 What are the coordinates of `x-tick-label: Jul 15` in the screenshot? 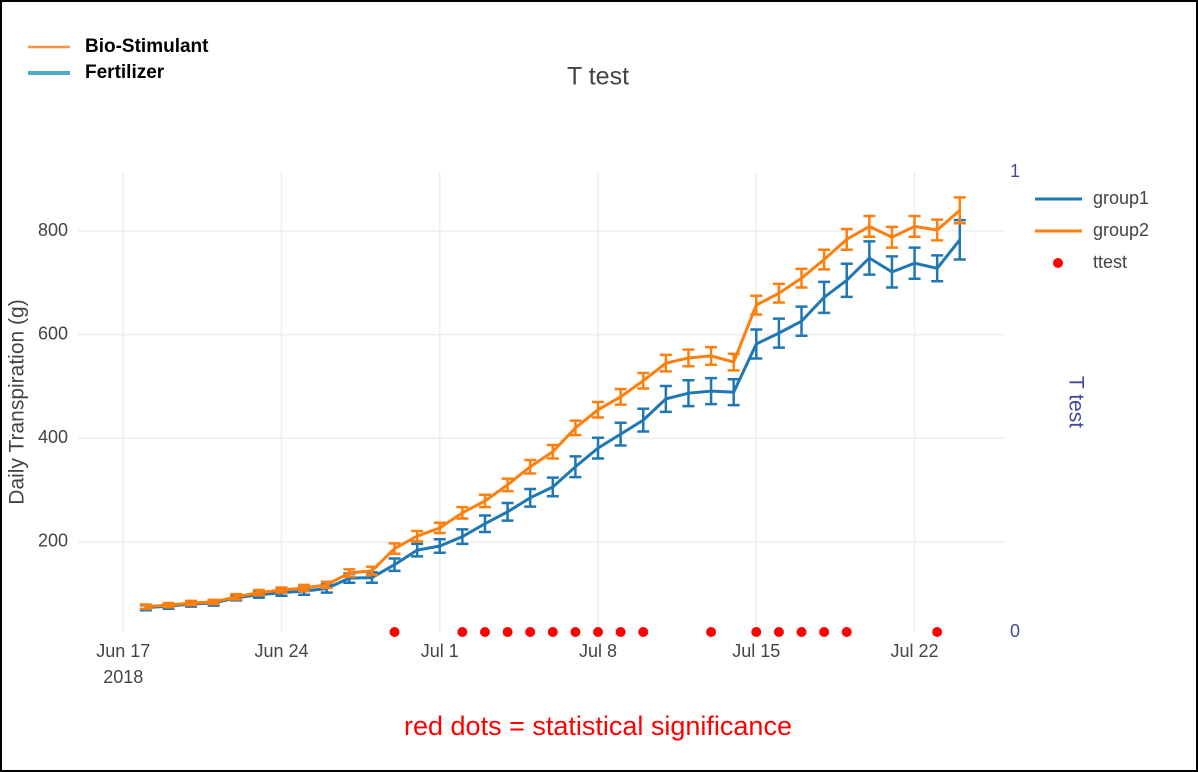 It's located at (756, 651).